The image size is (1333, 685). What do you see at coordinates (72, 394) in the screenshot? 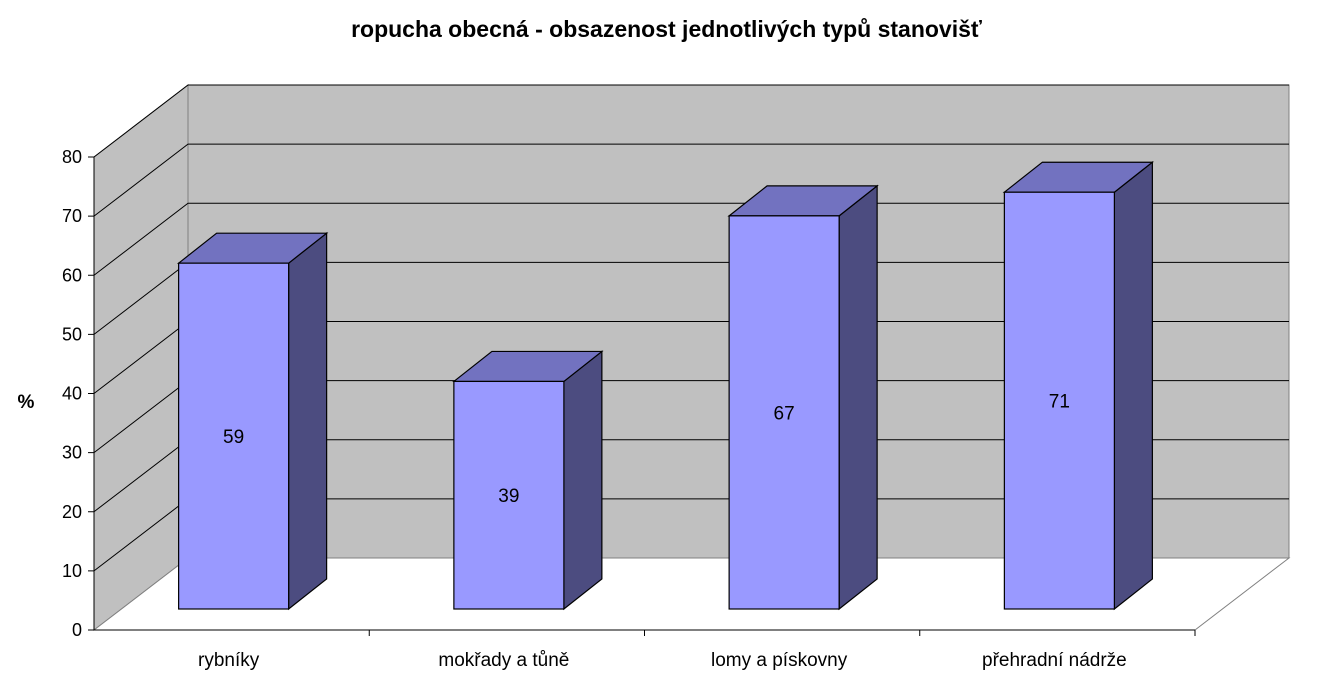
I see `y-tick-label: 40` at bounding box center [72, 394].